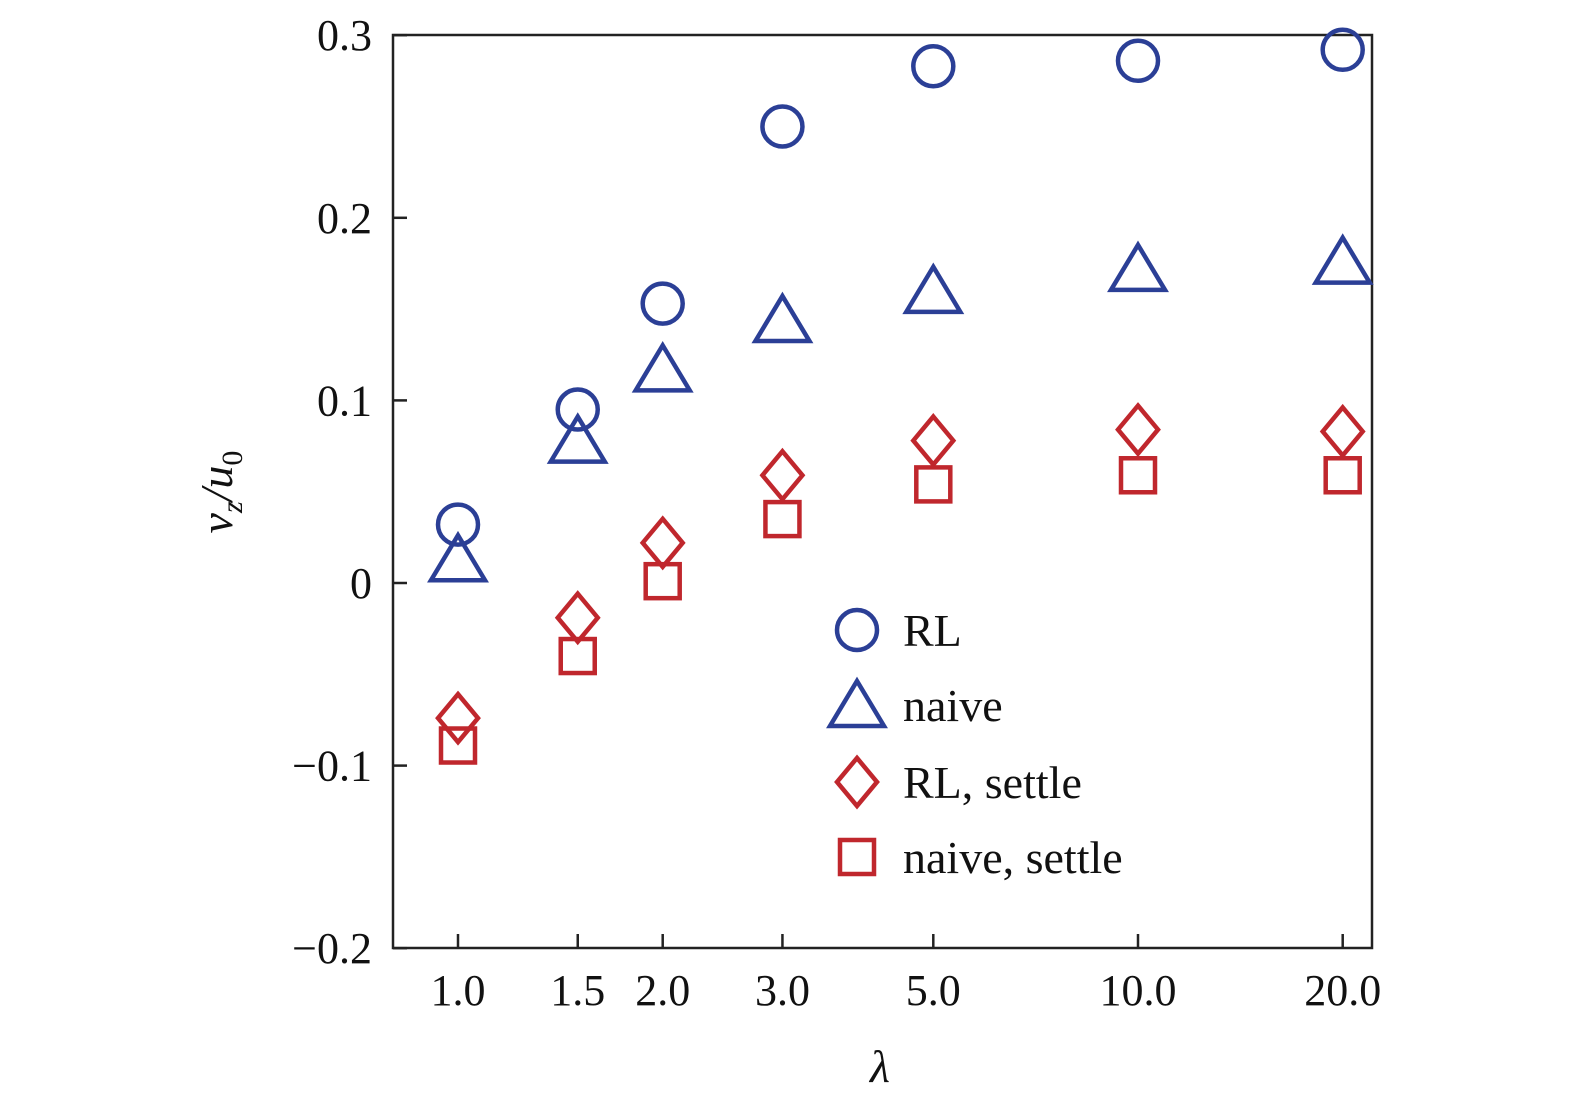 This screenshot has height=1112, width=1575. Describe the element at coordinates (332, 766) in the screenshot. I see `y-tick-label: −0.1` at that location.